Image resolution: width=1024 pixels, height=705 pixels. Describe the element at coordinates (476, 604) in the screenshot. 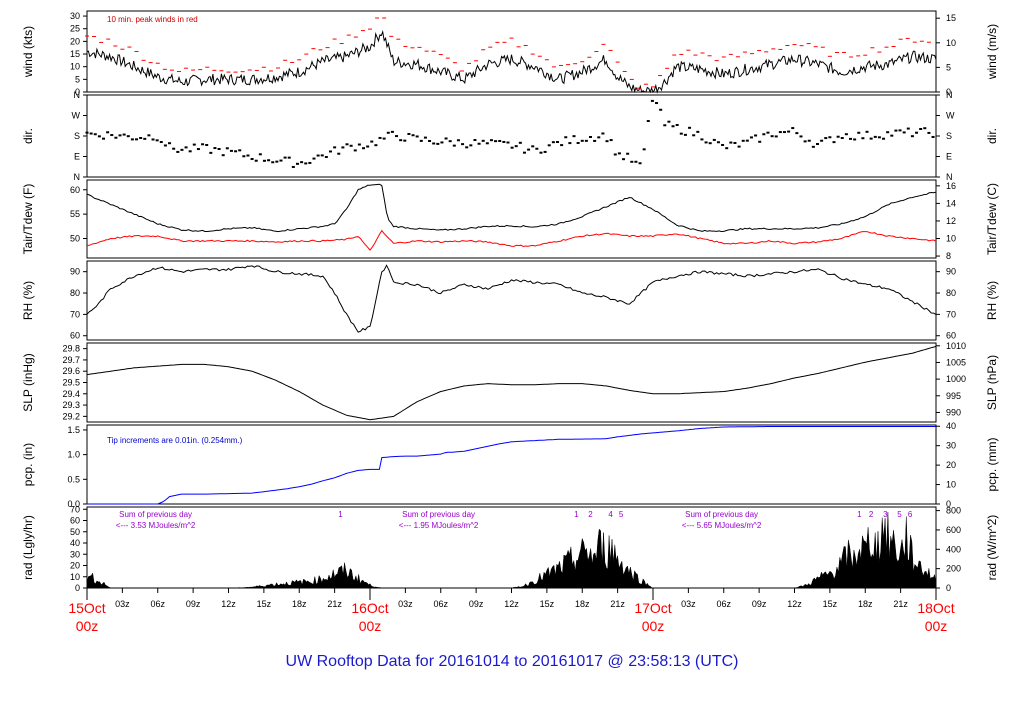

I see `x-tick-label: 09z` at that location.